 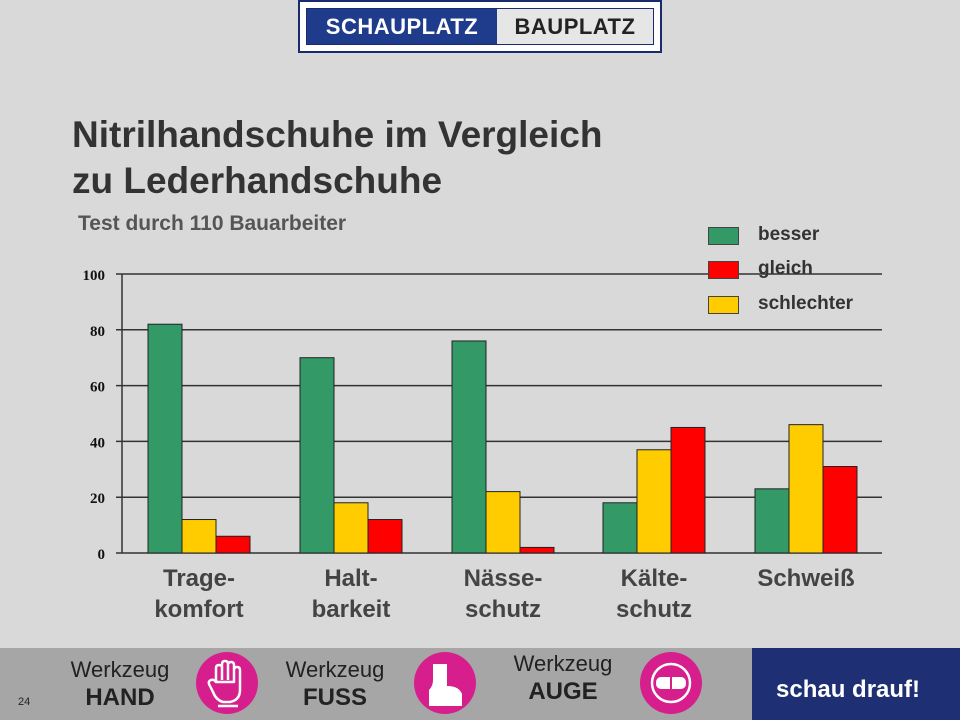 I want to click on legend-item-besser: besser, so click(x=763, y=235).